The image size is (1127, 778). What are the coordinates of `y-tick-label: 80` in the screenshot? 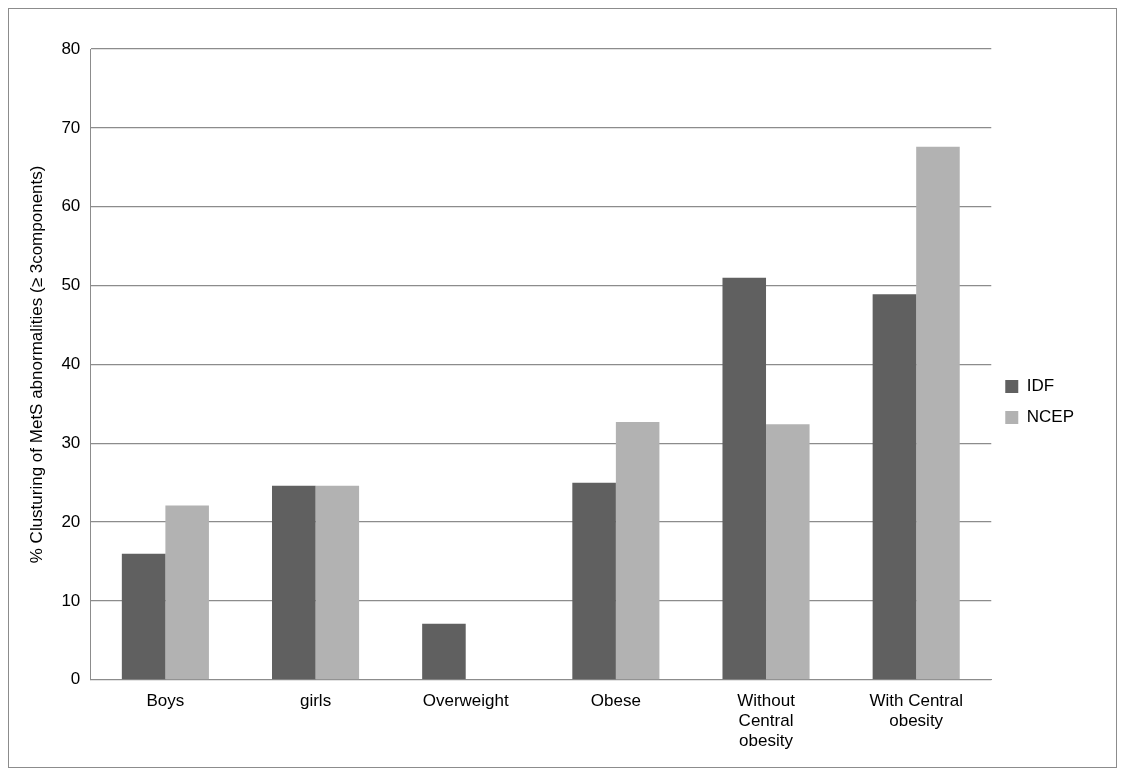 It's located at (71, 48).